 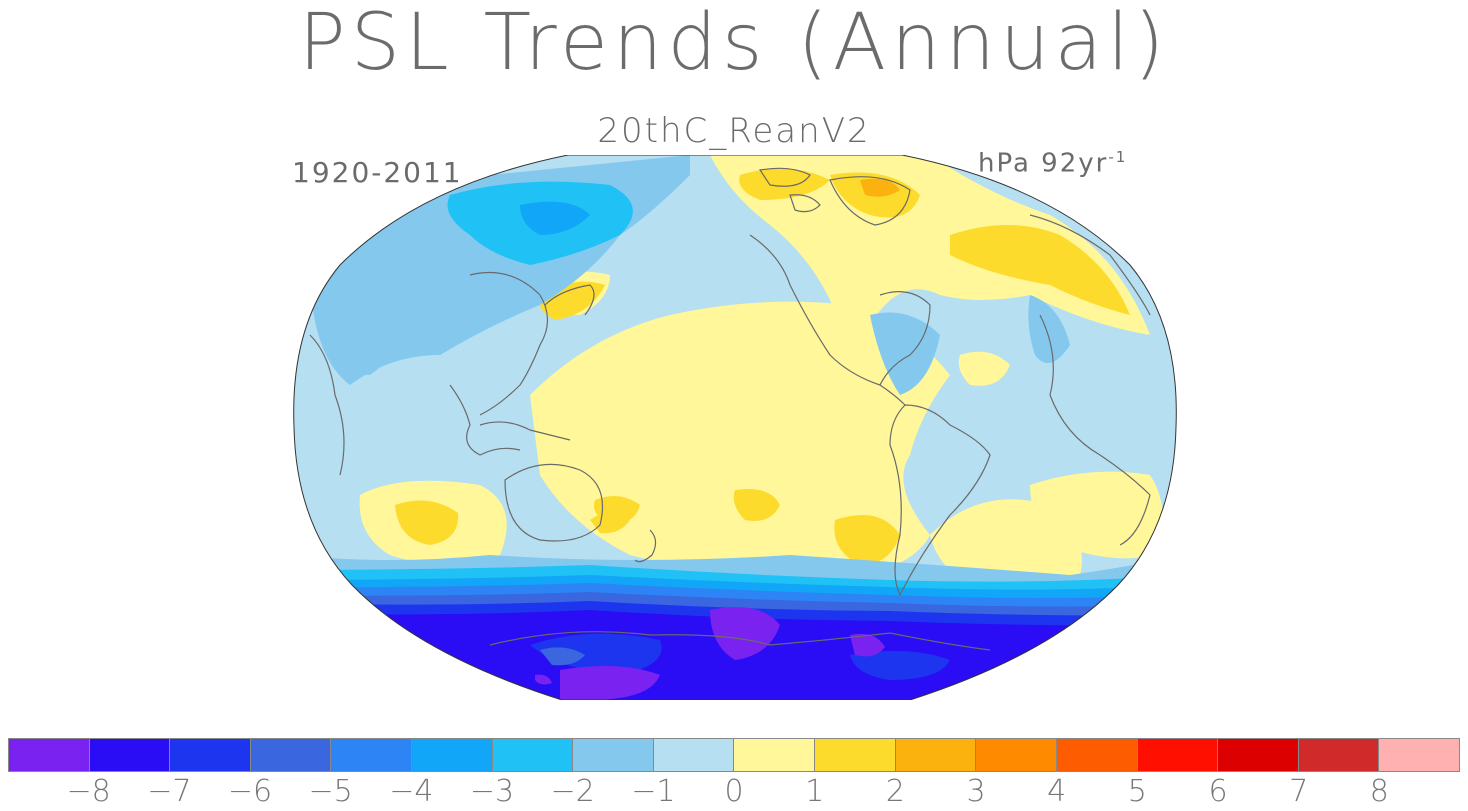 I want to click on units-exponent: -1, so click(x=1118, y=157).